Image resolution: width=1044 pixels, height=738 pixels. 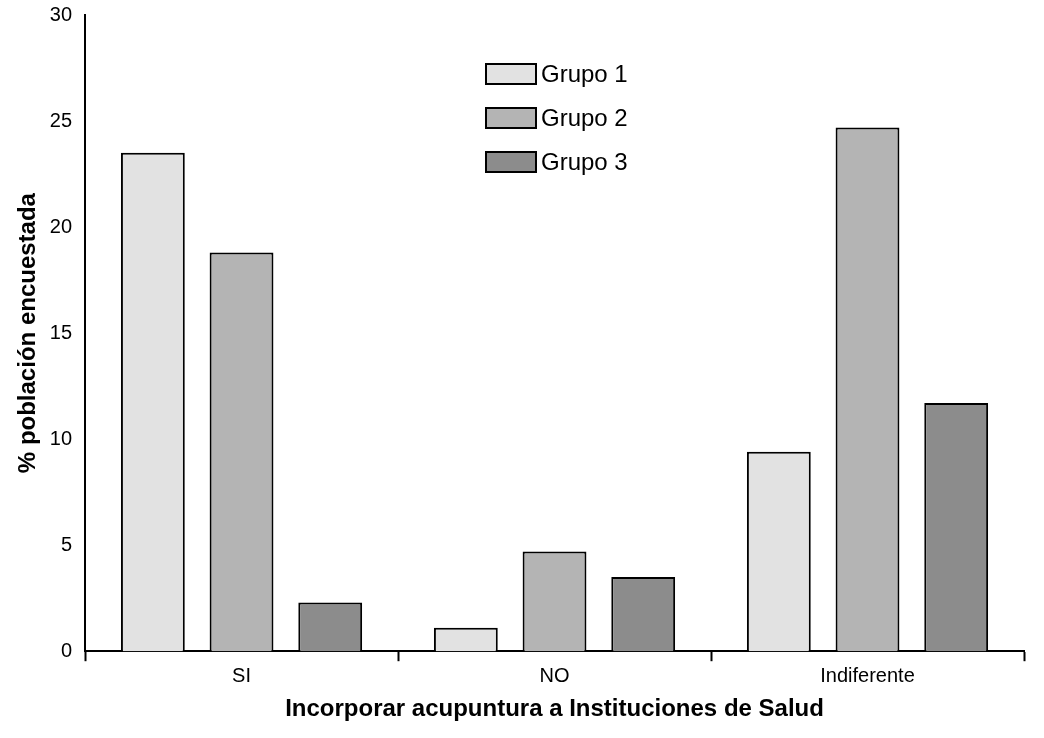 I want to click on x-axis-title: Incorporar acupuntura a Instituciones de Salud, so click(x=554, y=708).